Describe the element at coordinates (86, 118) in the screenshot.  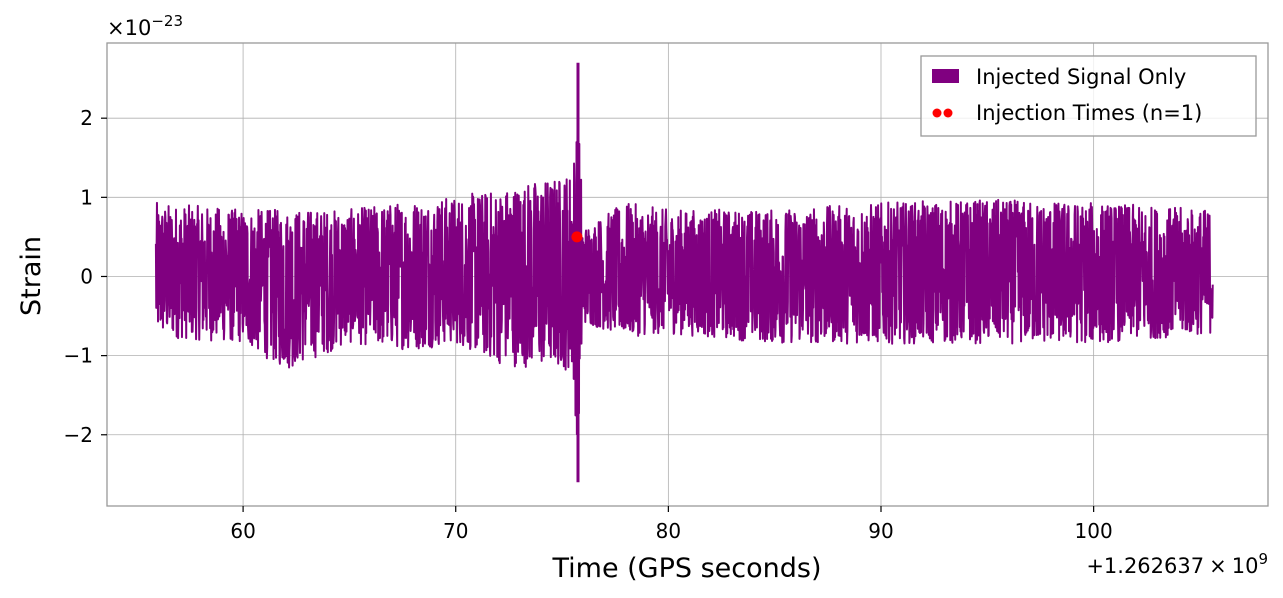
I see `y-tick-label: 2` at that location.